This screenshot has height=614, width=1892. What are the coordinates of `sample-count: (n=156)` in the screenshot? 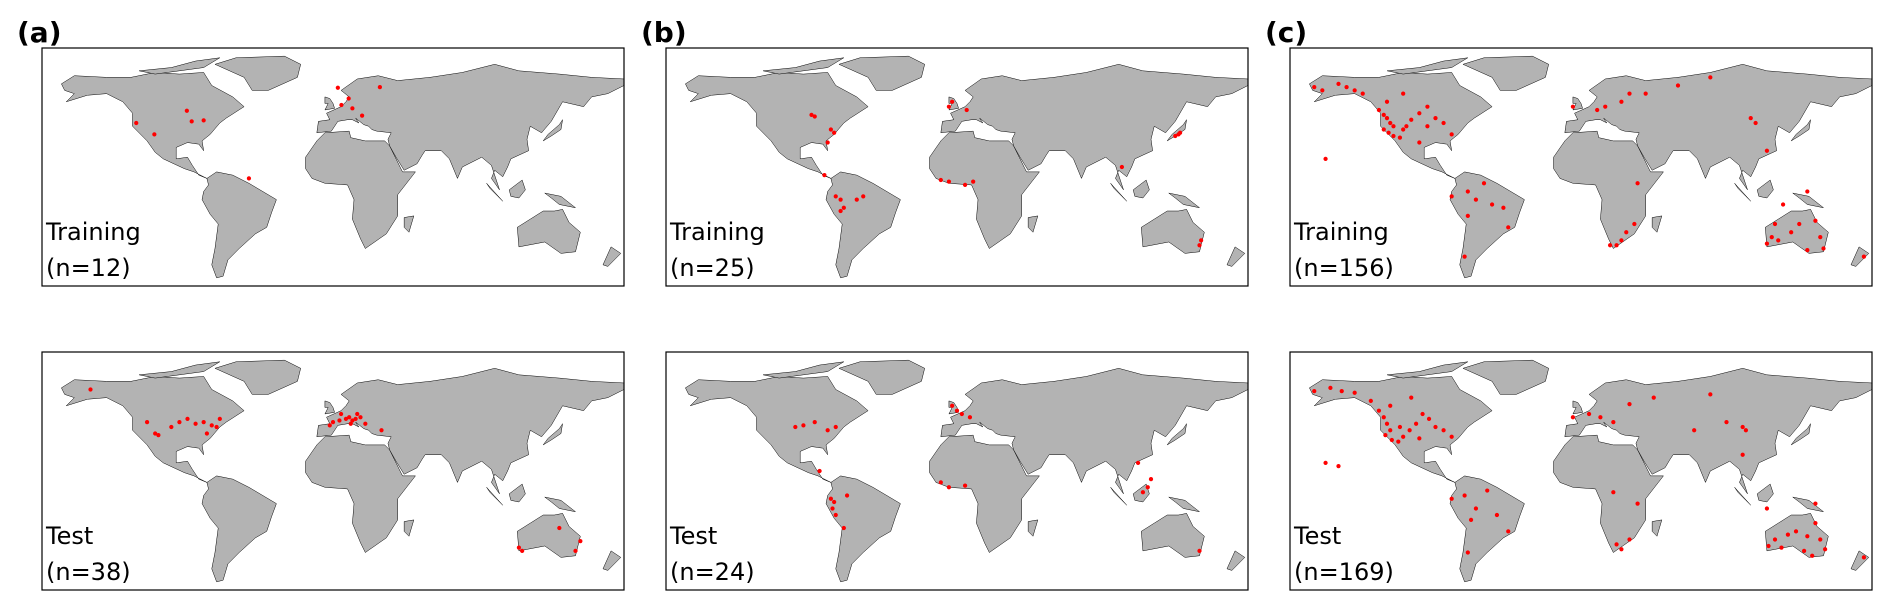 It's located at (1344, 268).